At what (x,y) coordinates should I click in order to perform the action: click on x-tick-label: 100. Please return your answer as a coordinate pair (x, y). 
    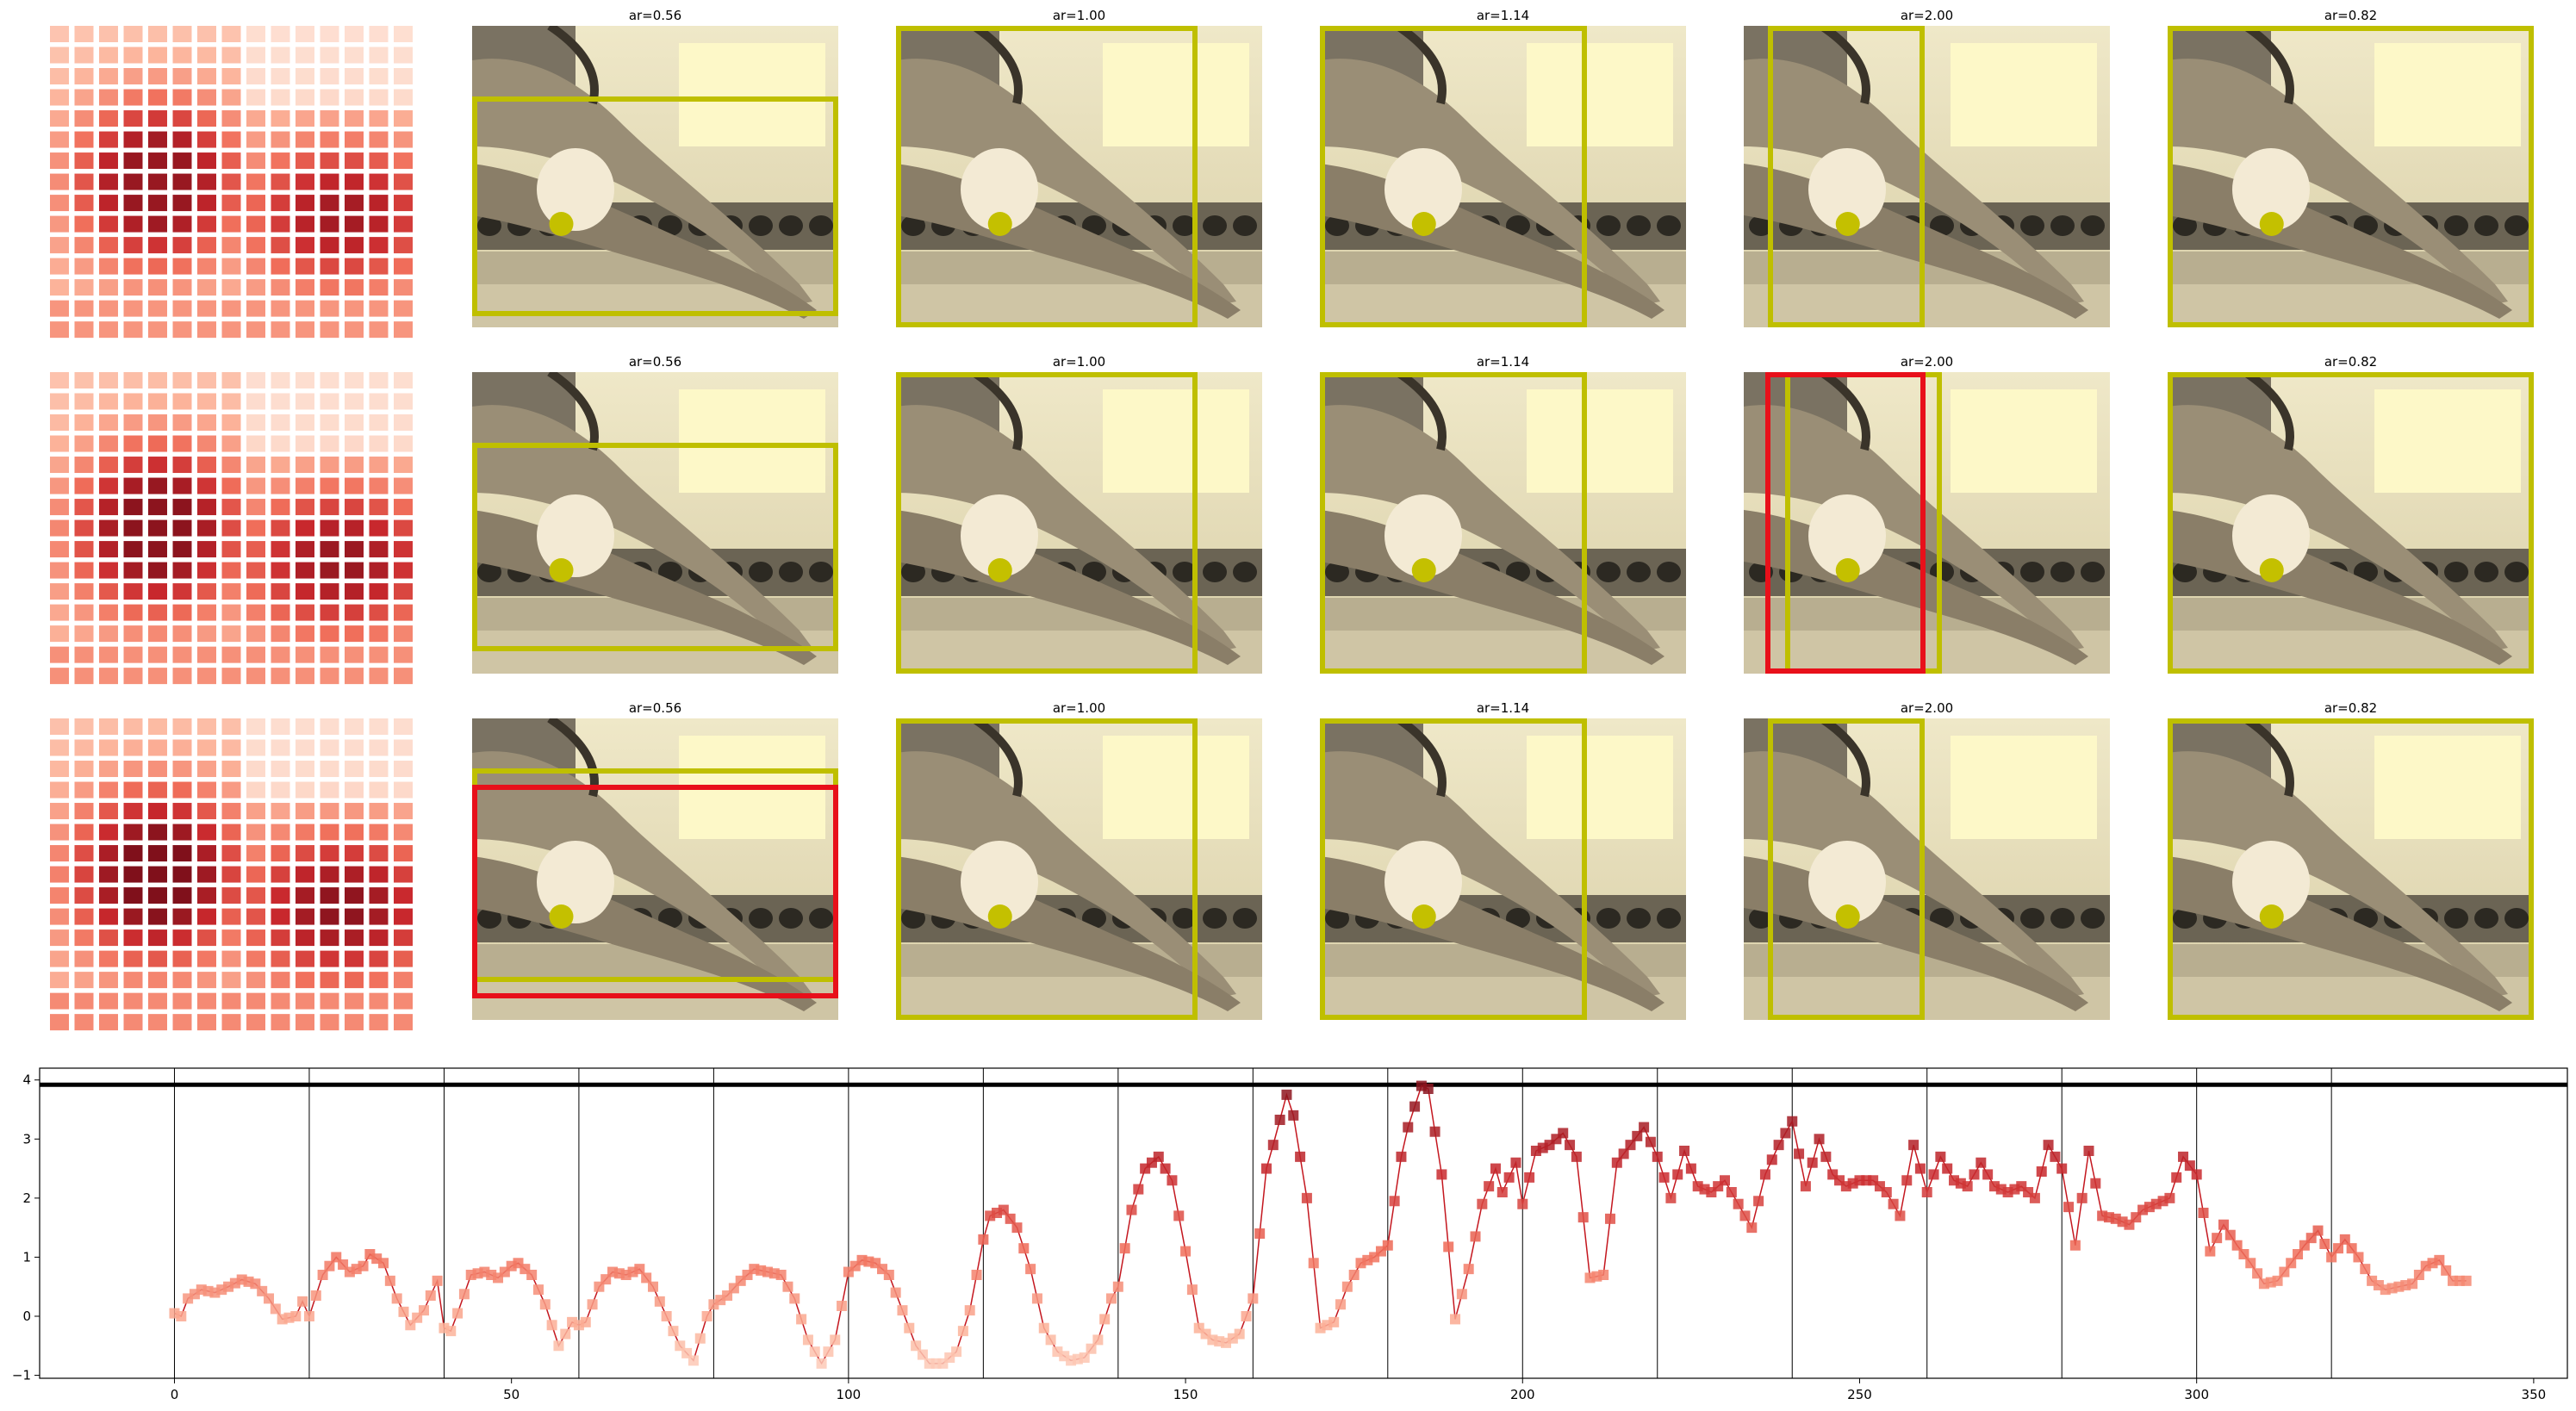
    Looking at the image, I should click on (850, 1394).